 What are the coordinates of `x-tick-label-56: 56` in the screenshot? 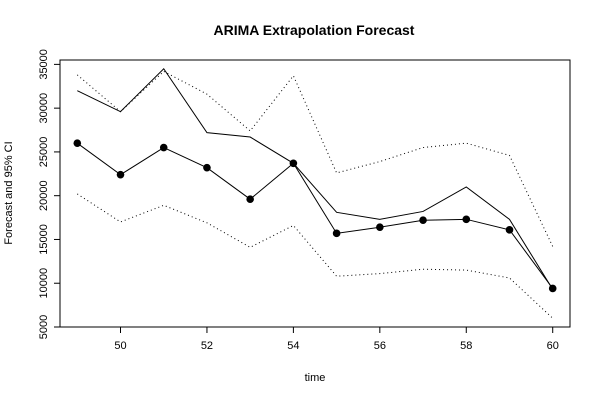 It's located at (380, 346).